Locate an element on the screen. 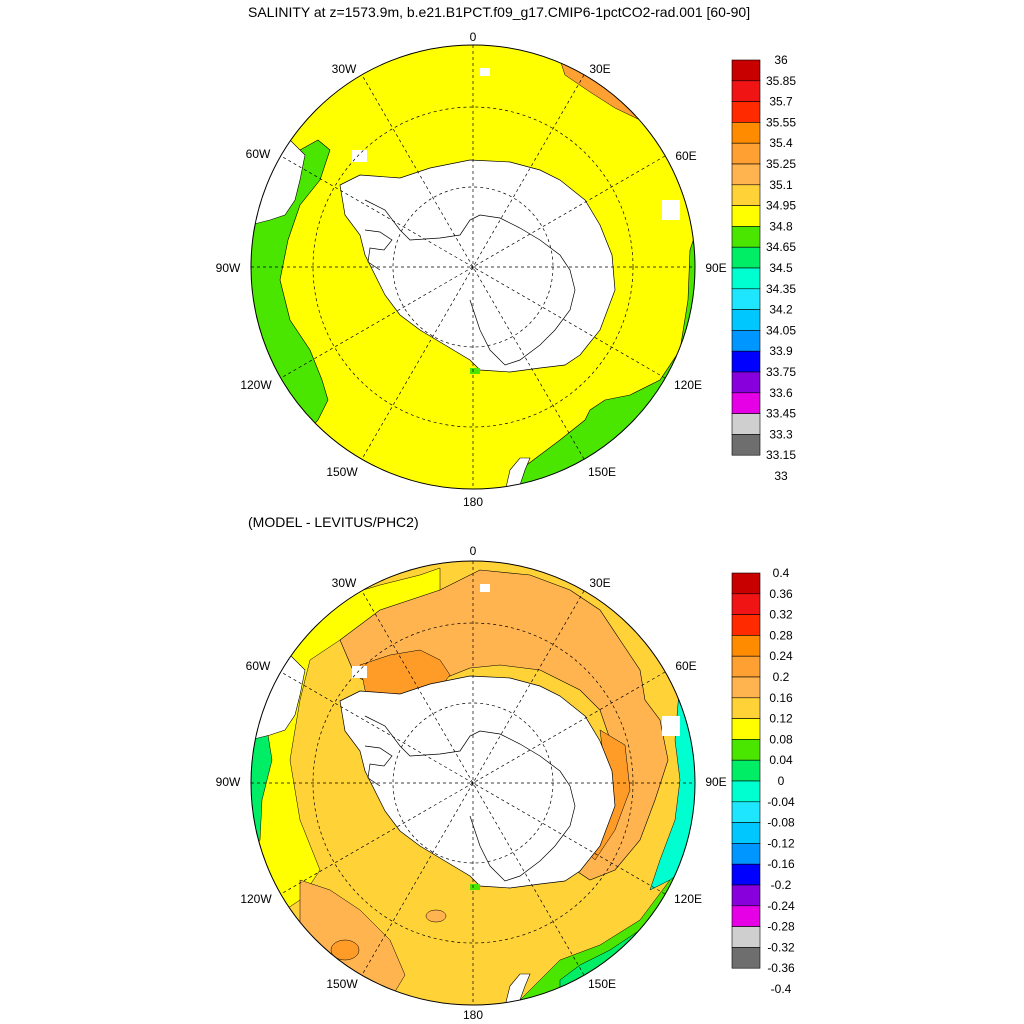 The height and width of the screenshot is (1024, 1024). colorbar-tick-label: 35.4 is located at coordinates (781, 143).